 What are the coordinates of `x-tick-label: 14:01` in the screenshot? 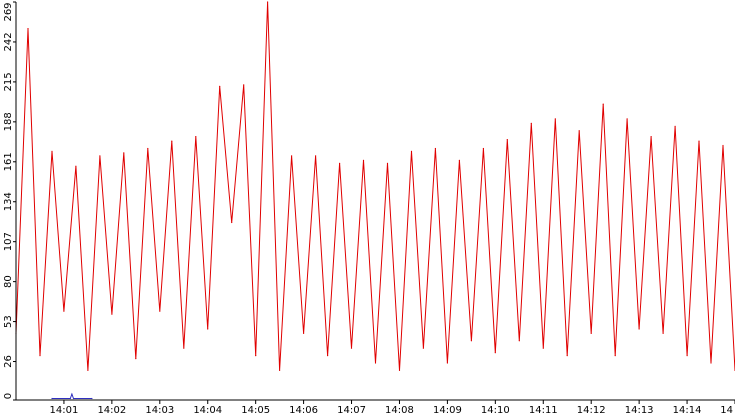 It's located at (64, 410).